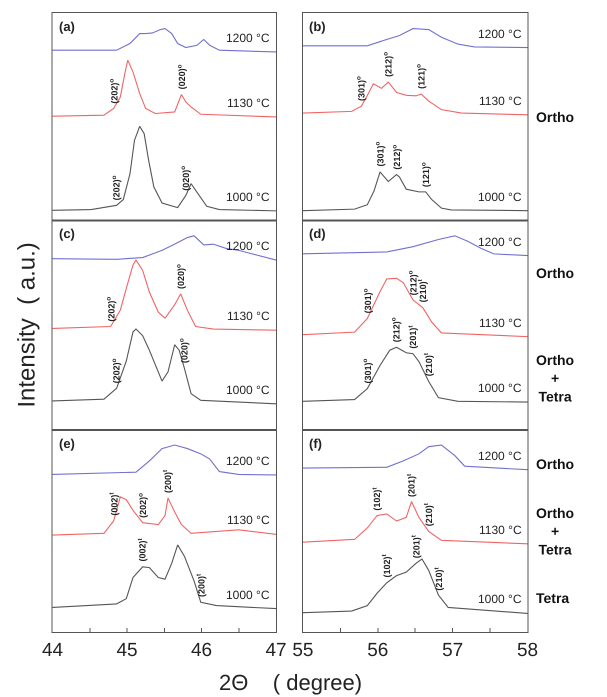 This screenshot has height=697, width=607. I want to click on chart-title: (f), so click(315, 443).